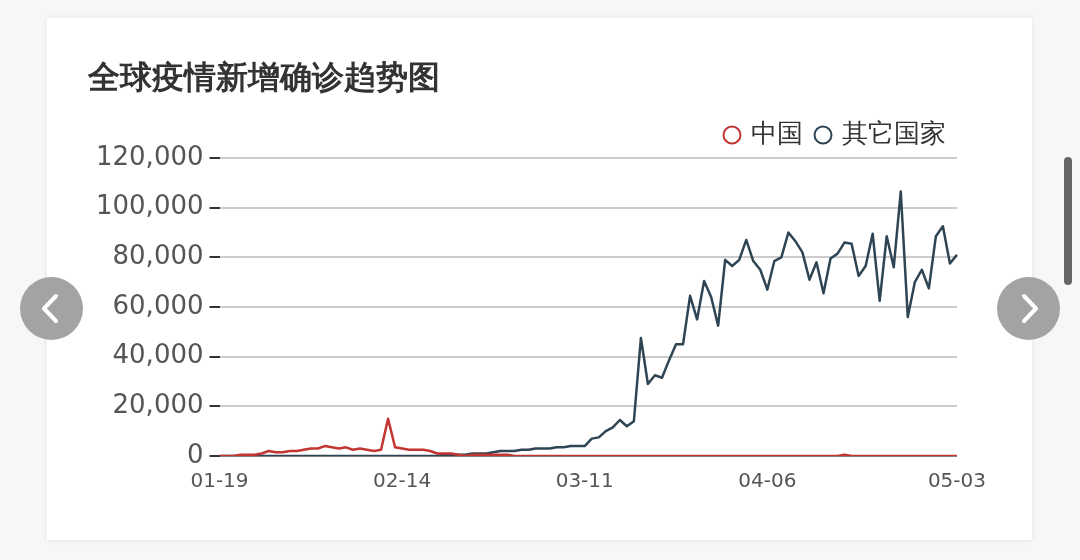  I want to click on y-tick-label: 20,000, so click(158, 404).